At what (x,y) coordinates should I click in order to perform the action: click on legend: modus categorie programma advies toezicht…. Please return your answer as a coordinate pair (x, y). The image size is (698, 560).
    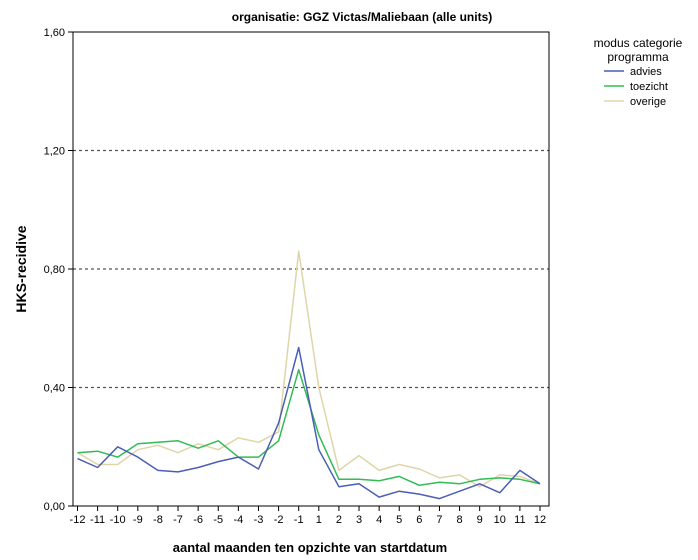
    Looking at the image, I should click on (638, 72).